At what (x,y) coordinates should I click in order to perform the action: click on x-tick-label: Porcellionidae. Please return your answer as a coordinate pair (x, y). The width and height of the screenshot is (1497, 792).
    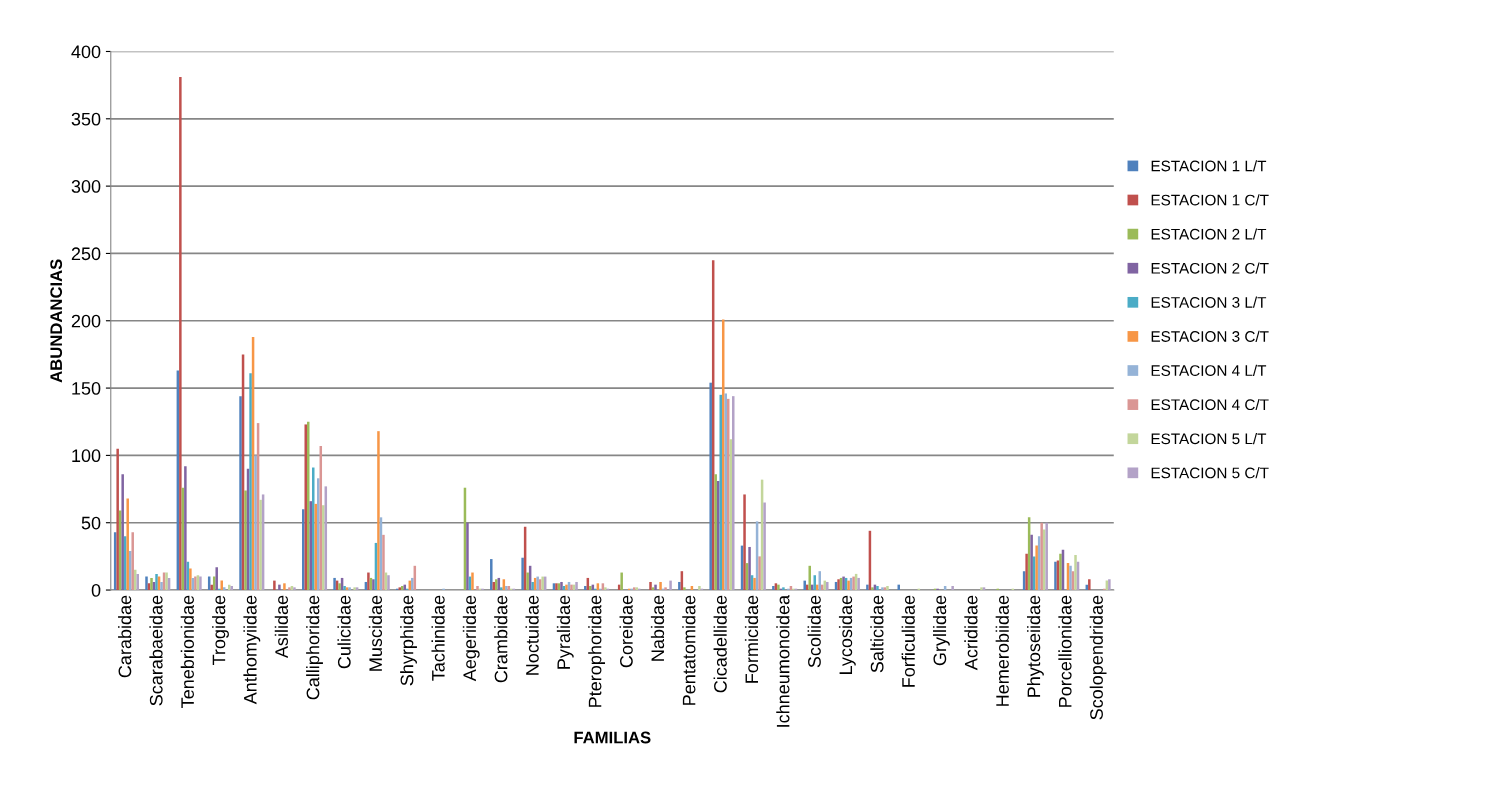
    Looking at the image, I should click on (1065, 651).